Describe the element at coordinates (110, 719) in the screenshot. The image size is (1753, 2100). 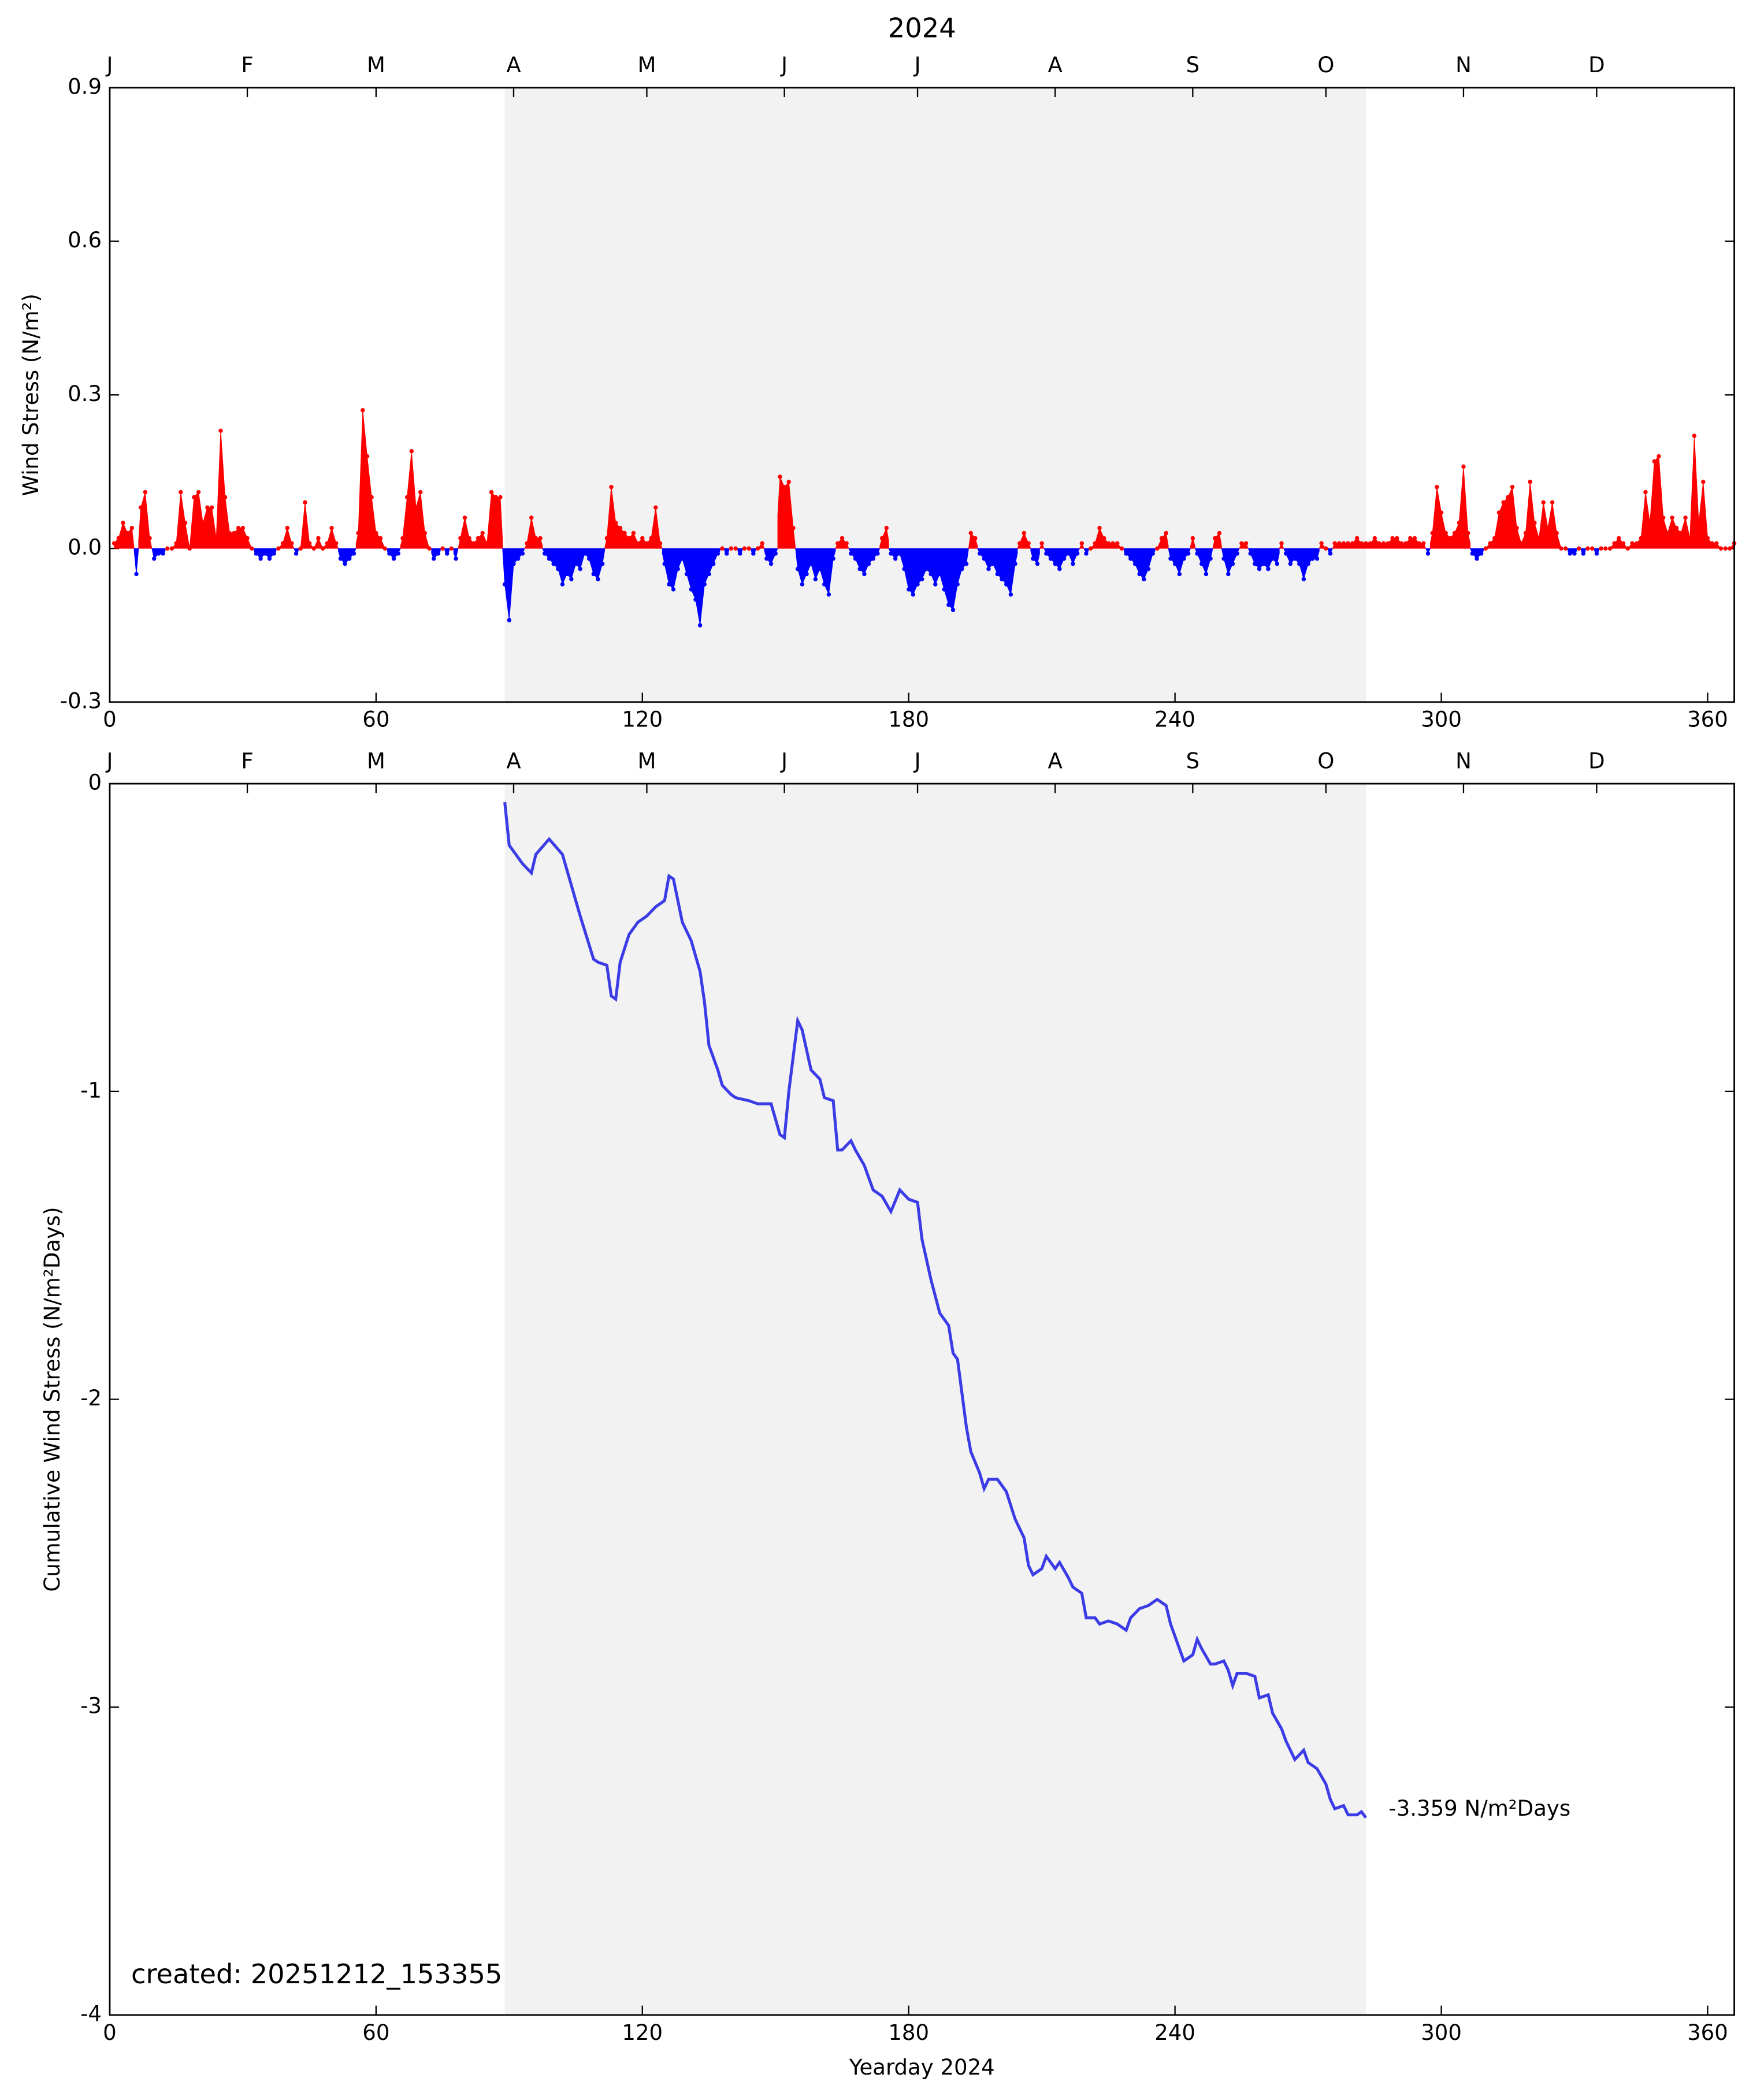
I see `x-tick-label: 0` at that location.